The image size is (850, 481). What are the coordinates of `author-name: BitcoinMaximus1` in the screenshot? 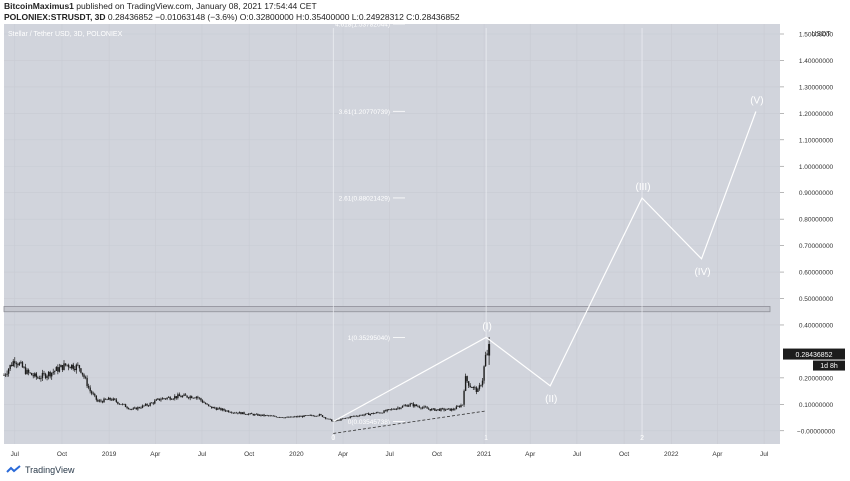 It's located at (39, 6).